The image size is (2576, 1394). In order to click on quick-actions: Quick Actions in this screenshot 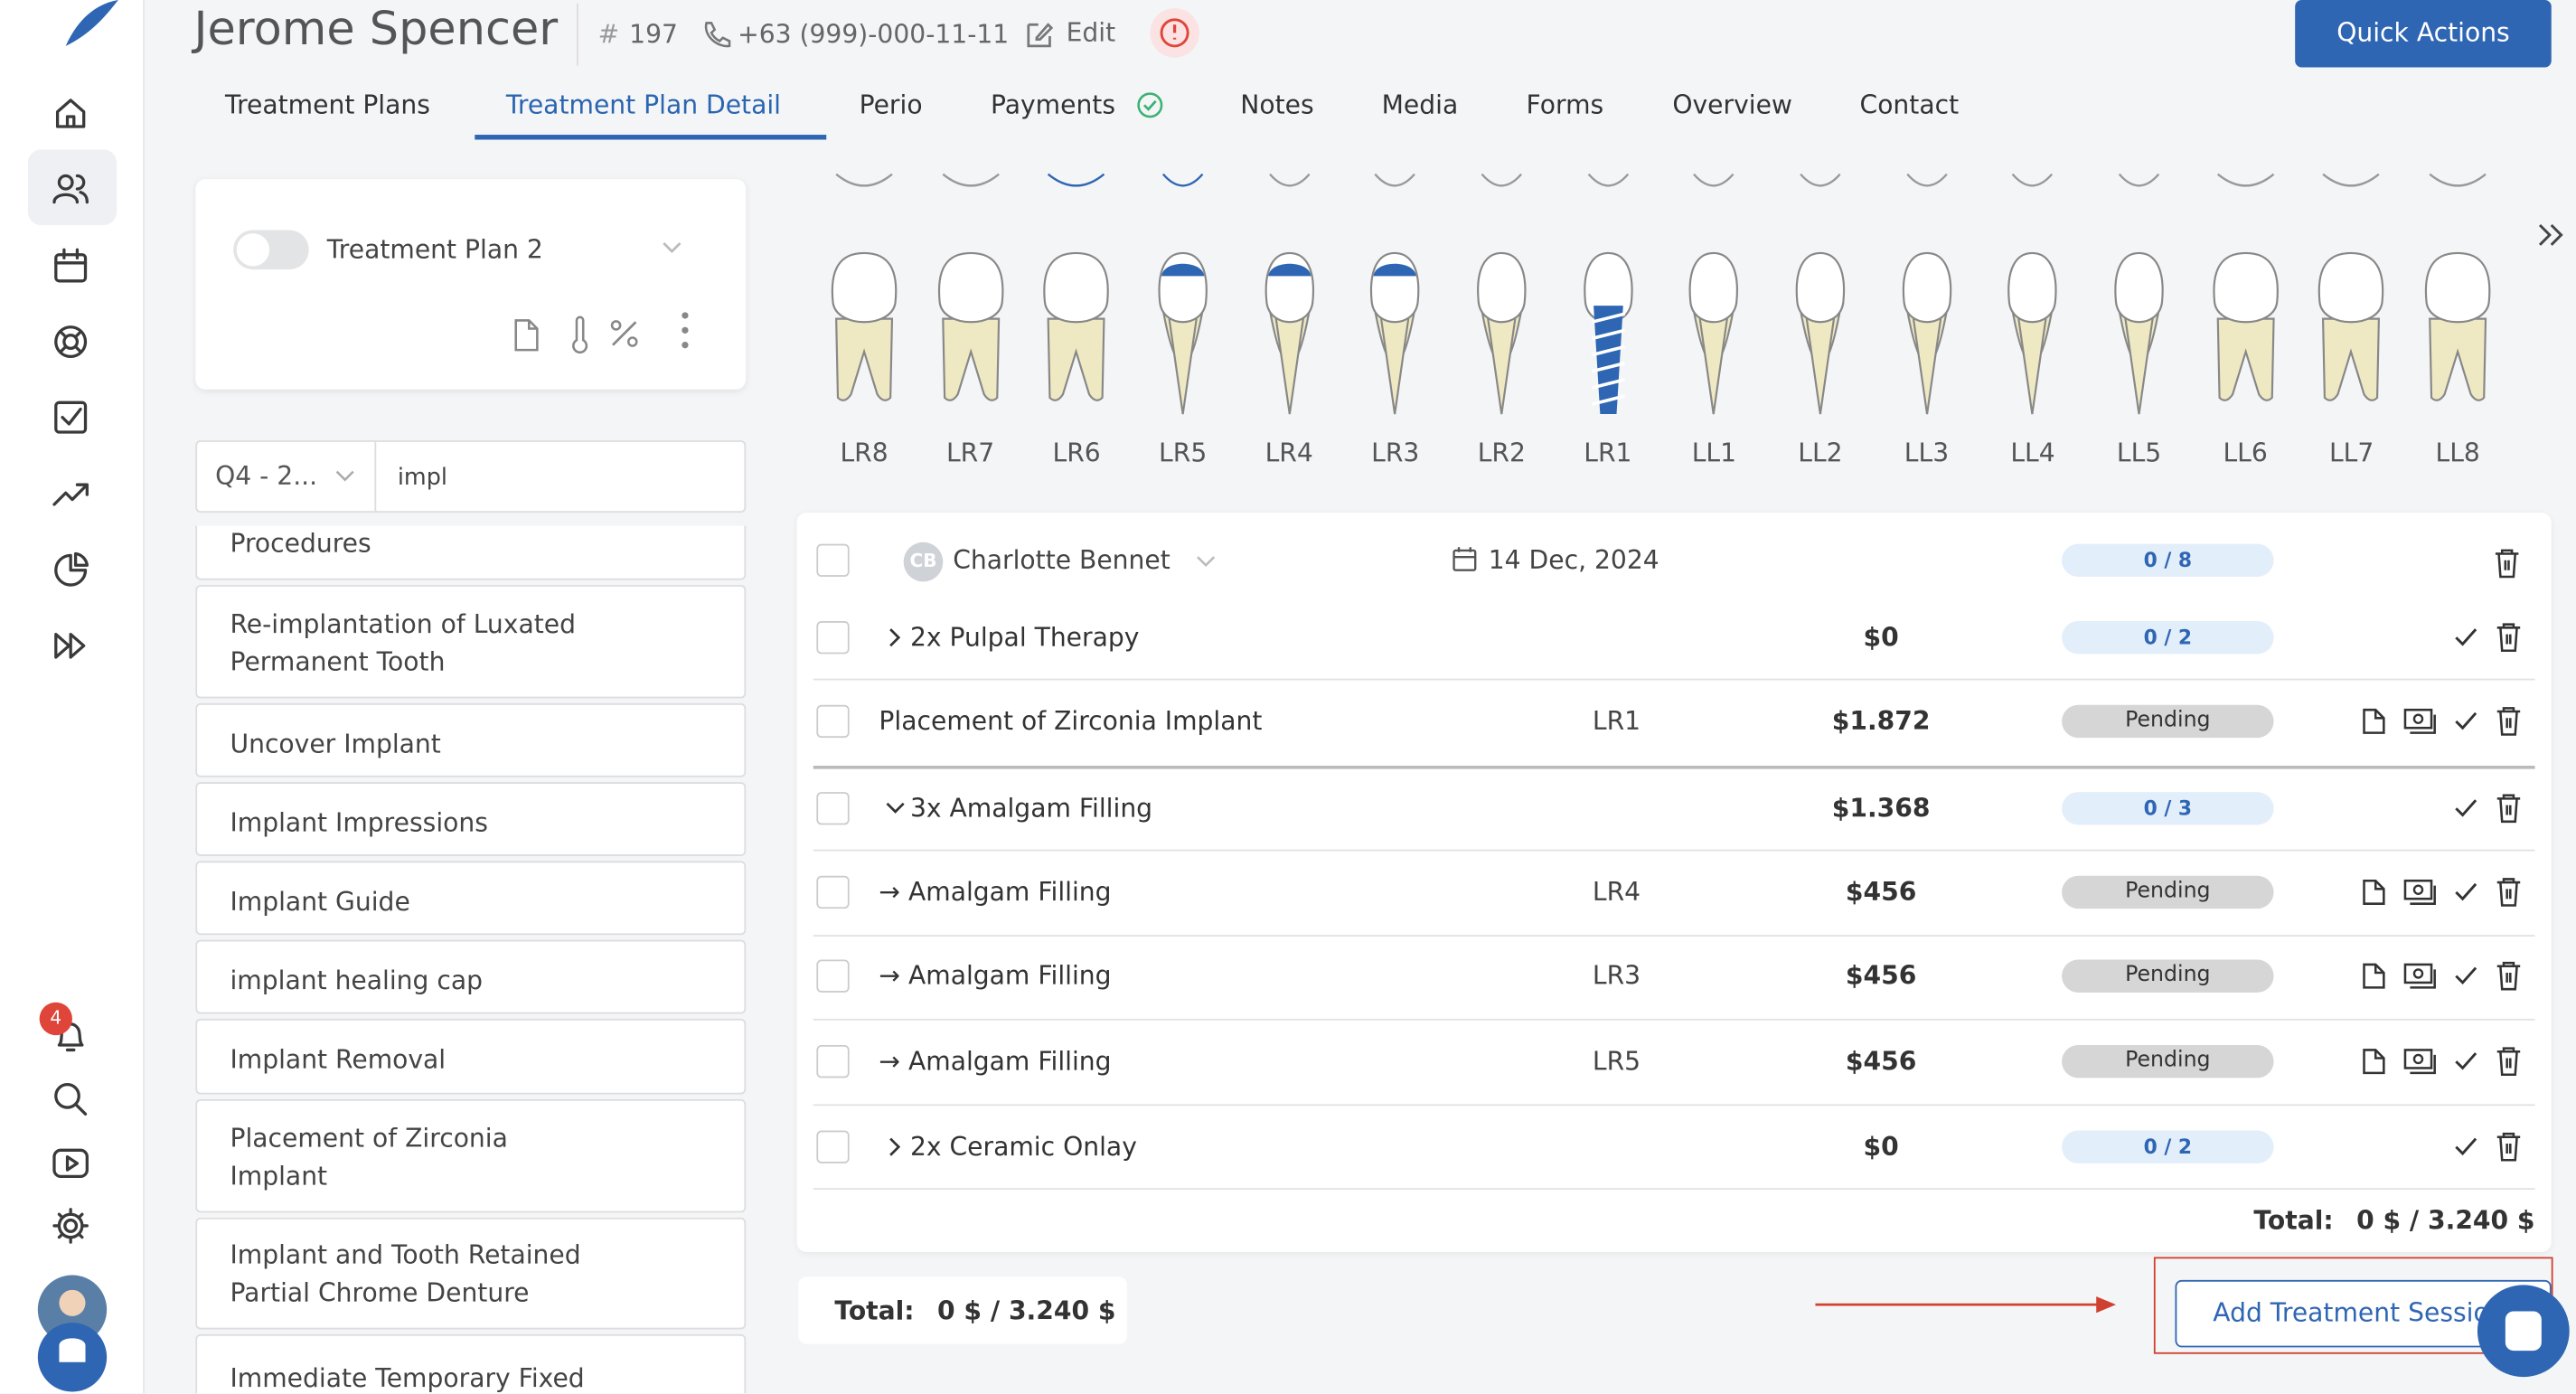, I will do `click(2424, 34)`.